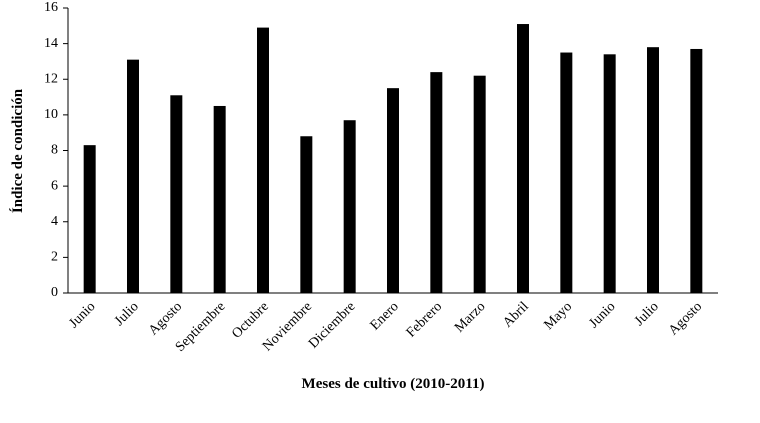 The height and width of the screenshot is (423, 760). What do you see at coordinates (54, 221) in the screenshot?
I see `y-tick-label: 4` at bounding box center [54, 221].